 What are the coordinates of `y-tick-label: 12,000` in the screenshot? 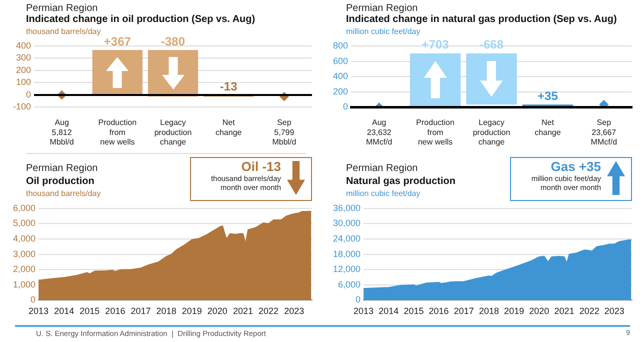 It's located at (346, 269).